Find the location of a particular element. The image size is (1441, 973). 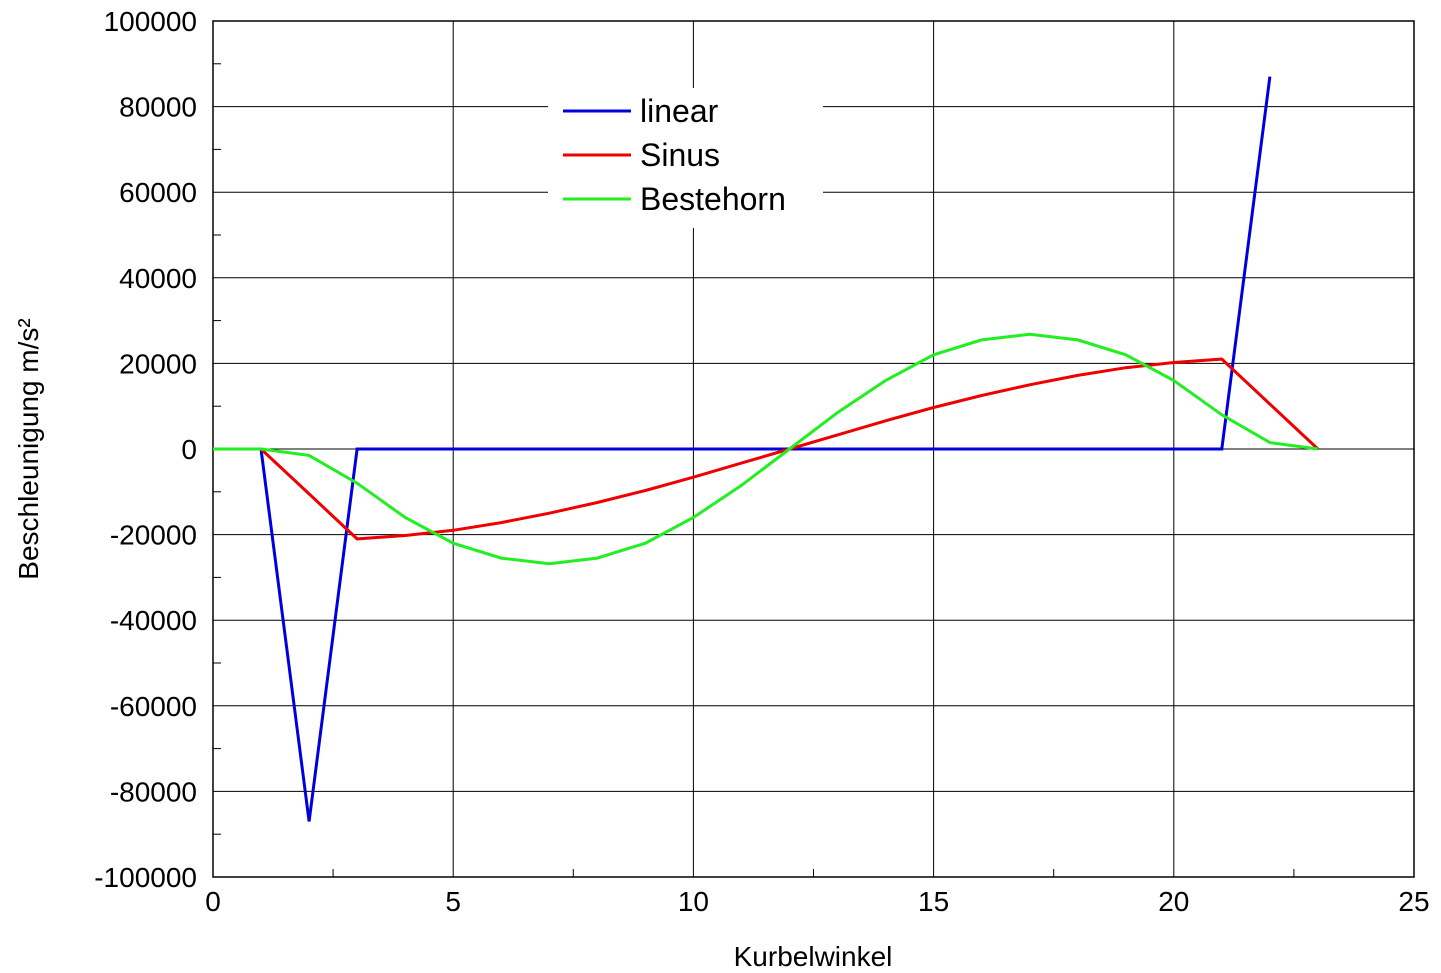

y-tick-label: 100000 is located at coordinates (150, 21).